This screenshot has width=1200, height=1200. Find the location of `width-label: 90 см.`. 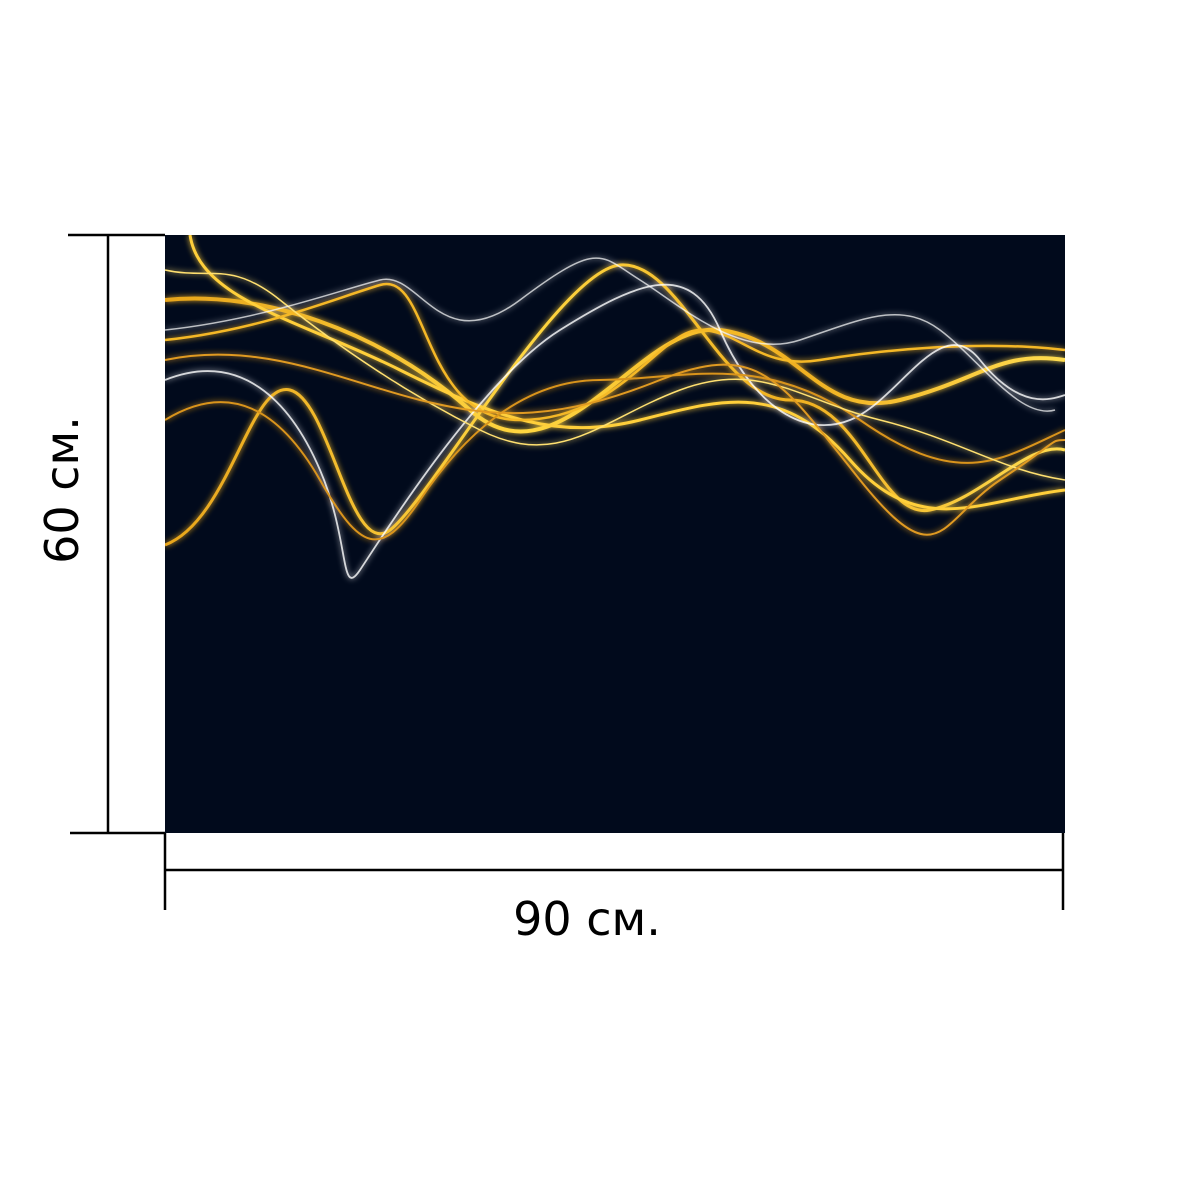

width-label: 90 см. is located at coordinates (587, 919).